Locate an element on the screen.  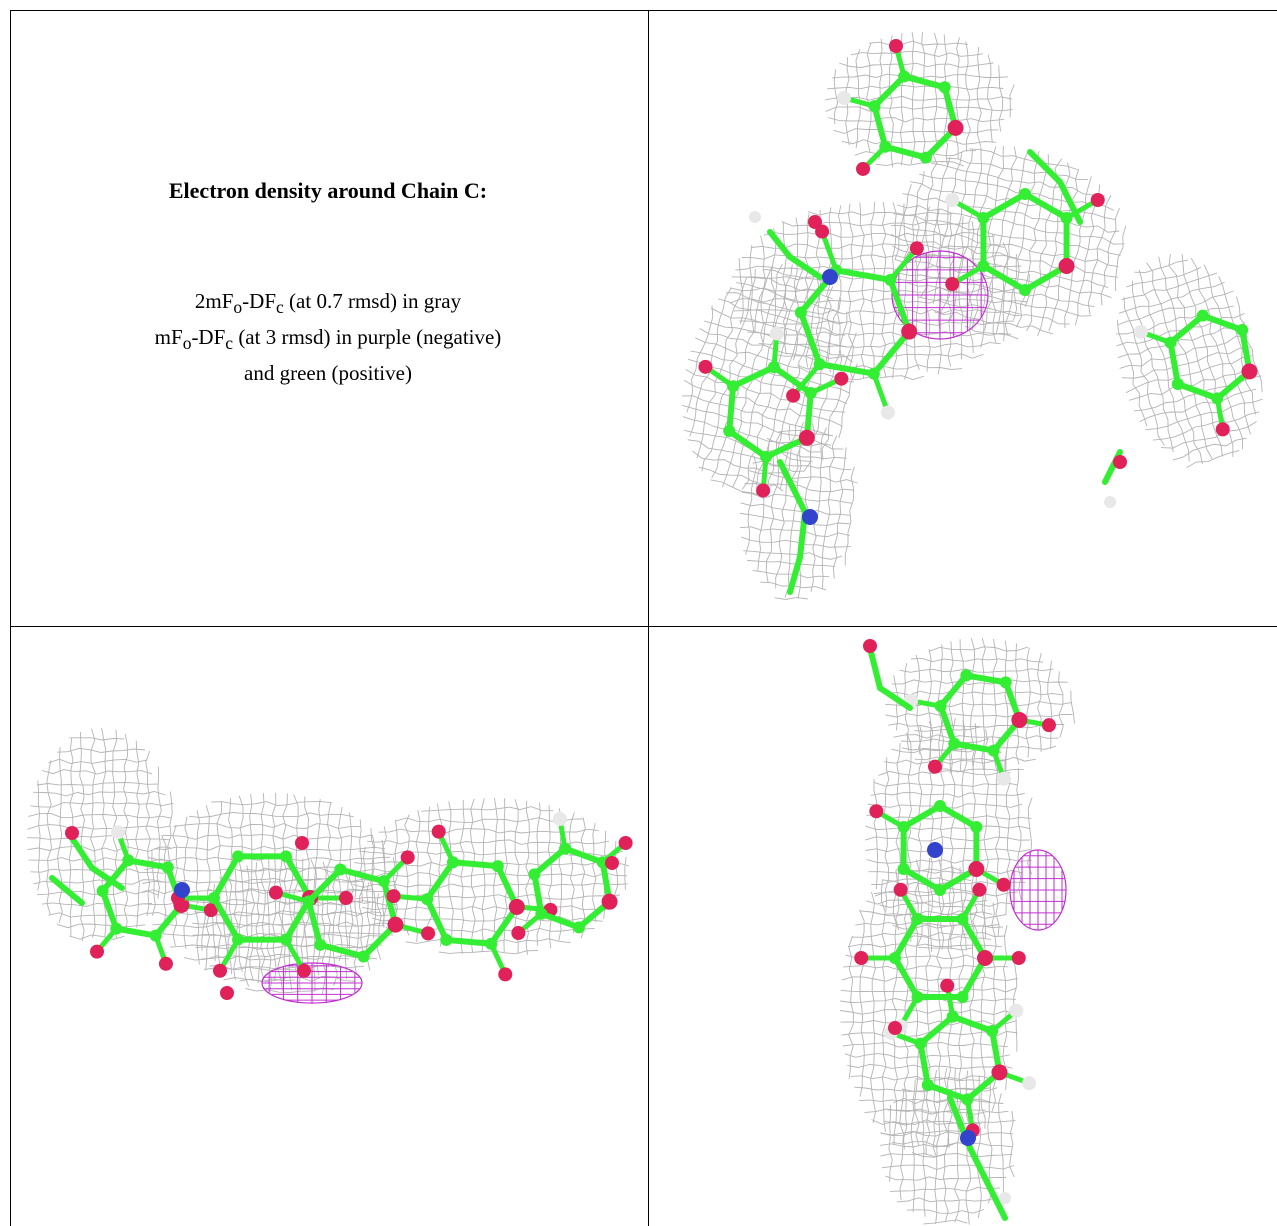
legend-line-green: and green (positive) is located at coordinates (328, 373).